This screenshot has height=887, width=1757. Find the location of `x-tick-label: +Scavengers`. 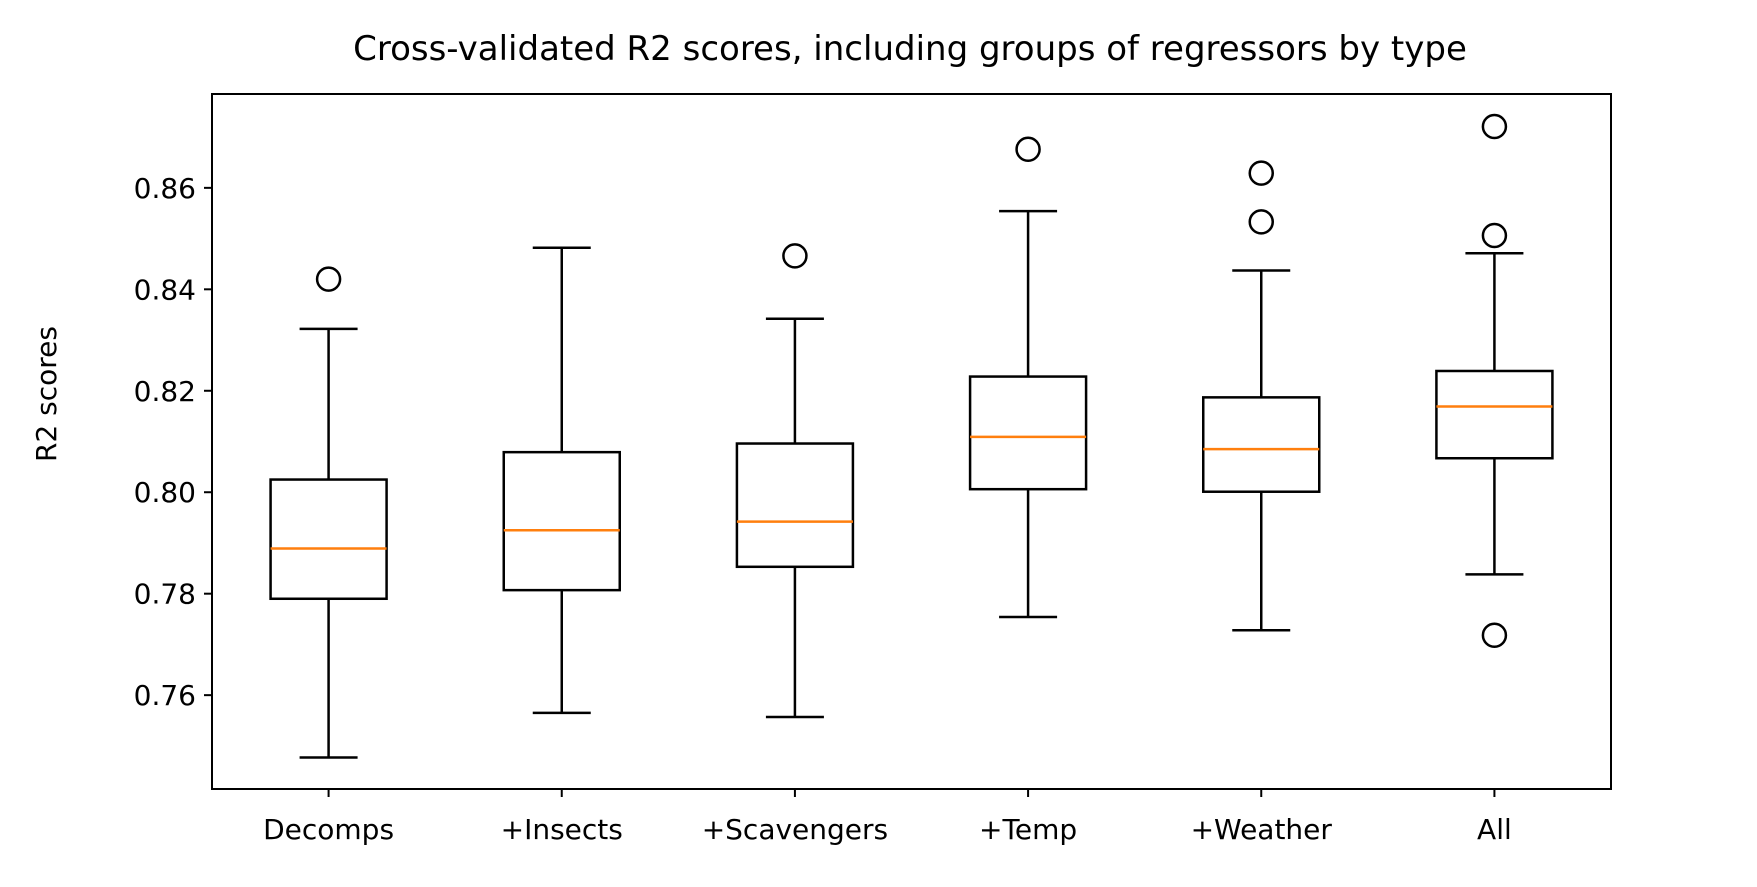

x-tick-label: +Scavengers is located at coordinates (795, 829).